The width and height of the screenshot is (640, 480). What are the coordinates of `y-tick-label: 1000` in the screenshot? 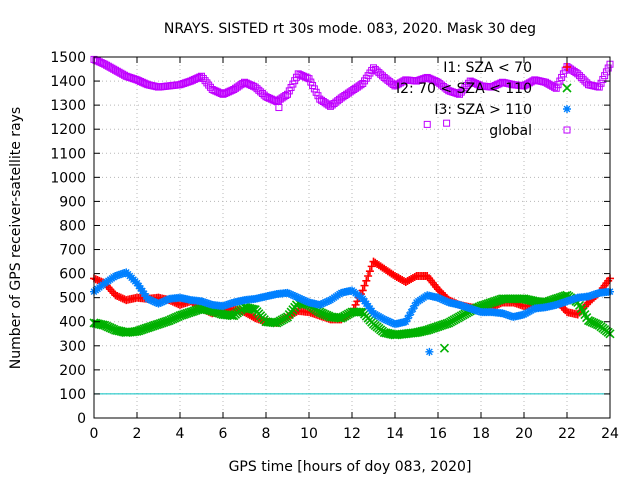 It's located at (68, 178).